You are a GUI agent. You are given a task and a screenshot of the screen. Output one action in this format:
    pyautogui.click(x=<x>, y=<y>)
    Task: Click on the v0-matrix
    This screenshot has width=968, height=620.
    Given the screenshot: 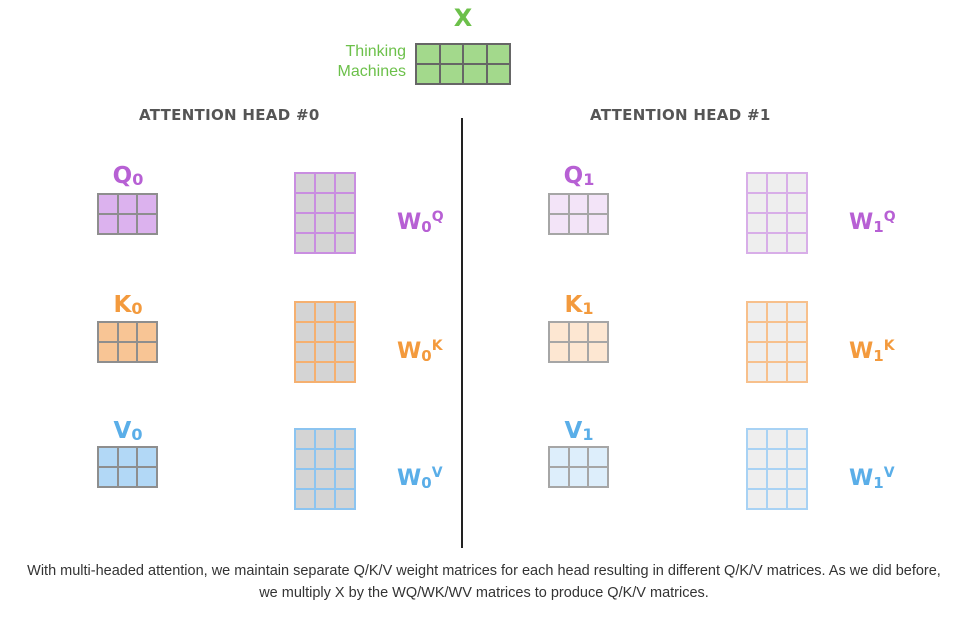 What is the action you would take?
    pyautogui.click(x=127, y=467)
    